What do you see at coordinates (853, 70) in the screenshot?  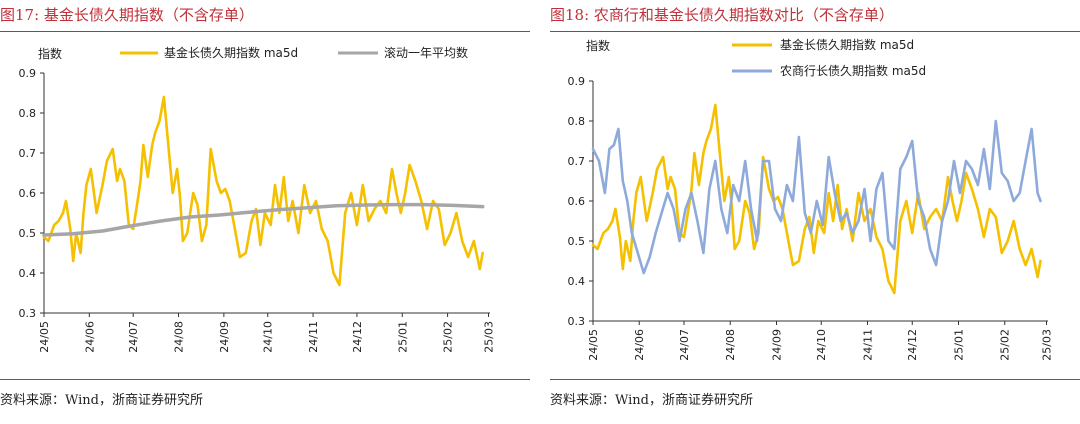 I see `legend-label-rural: 农商行长债久期指数 ma5d` at bounding box center [853, 70].